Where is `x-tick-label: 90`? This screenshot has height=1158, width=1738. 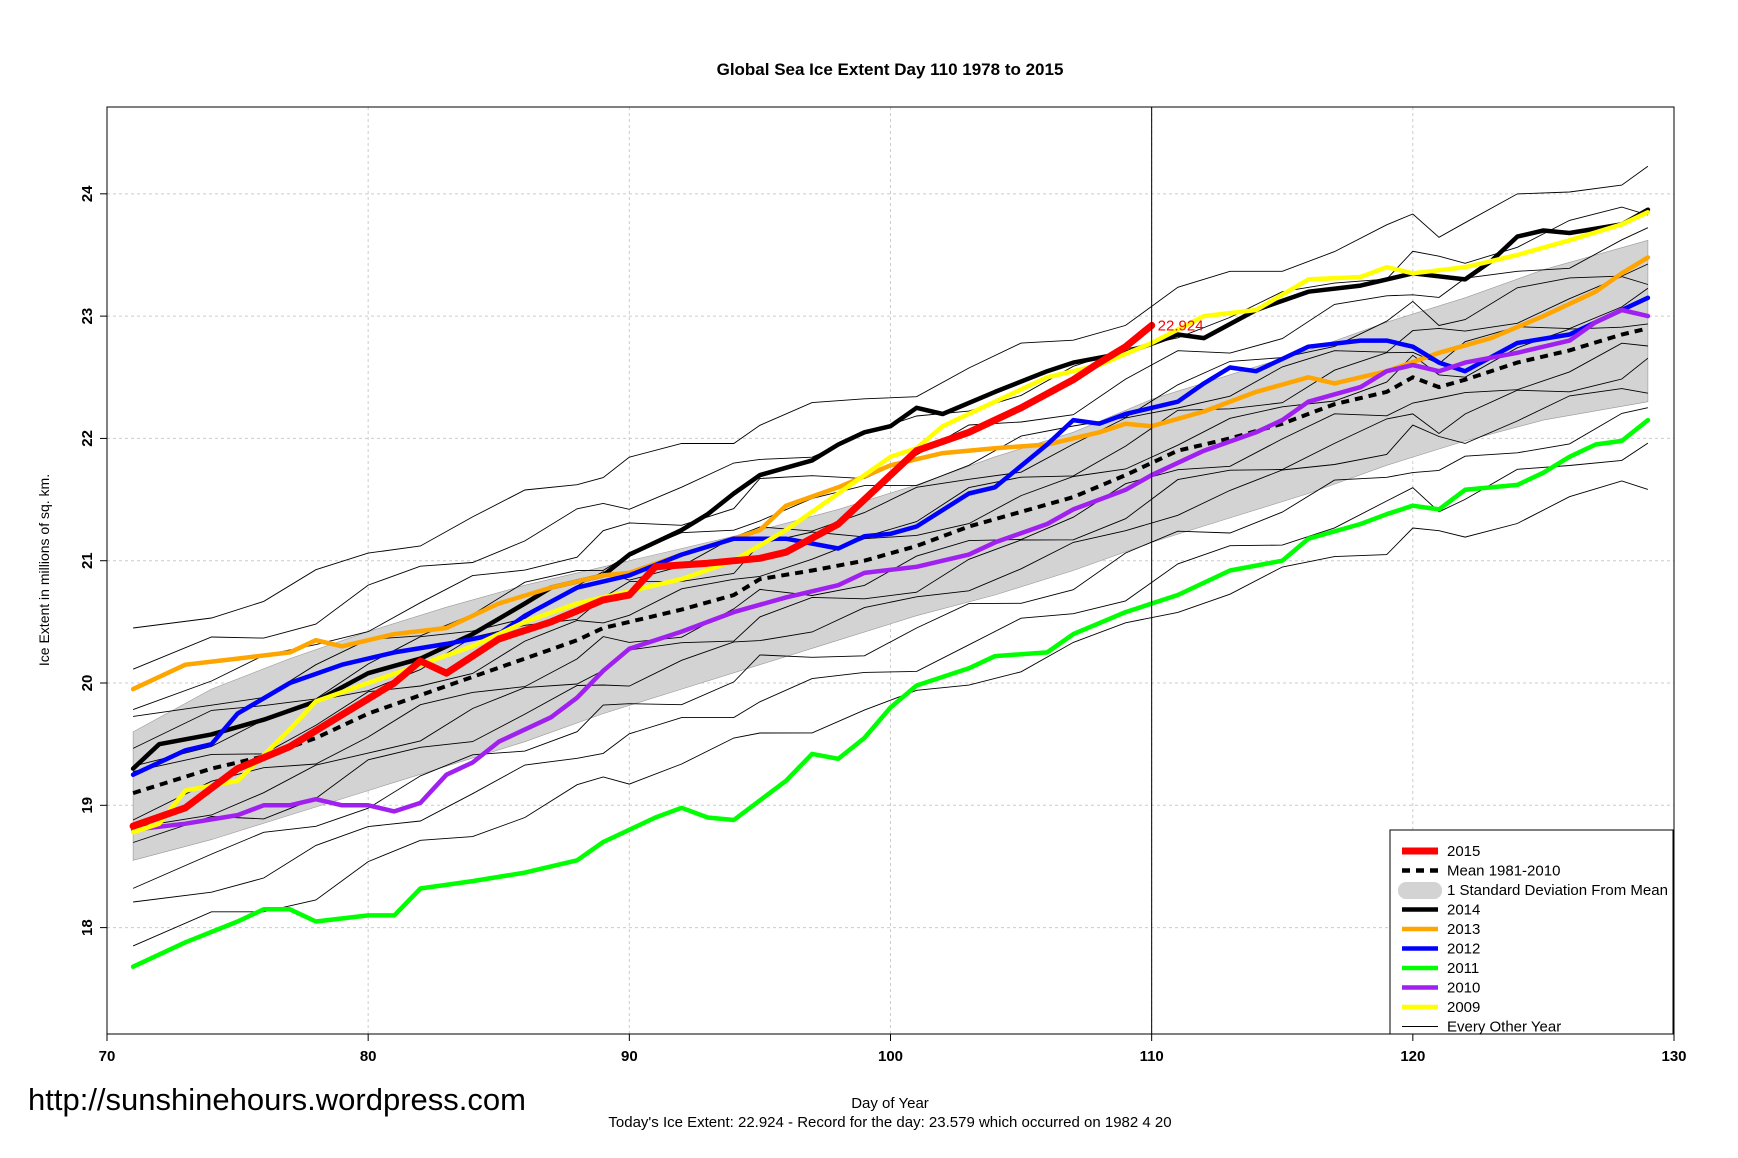 x-tick-label: 90 is located at coordinates (629, 1056).